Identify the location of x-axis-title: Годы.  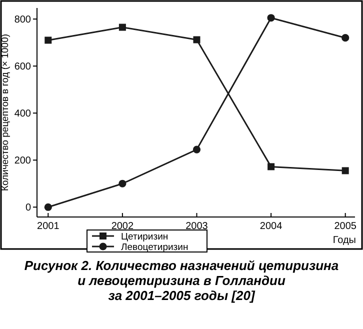
(344, 240).